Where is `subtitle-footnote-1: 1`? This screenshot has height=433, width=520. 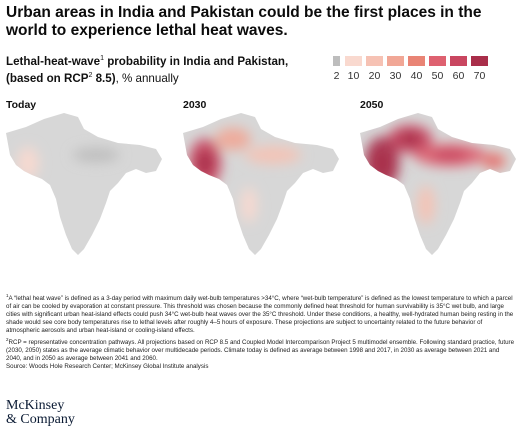
subtitle-footnote-1: 1 is located at coordinates (102, 58).